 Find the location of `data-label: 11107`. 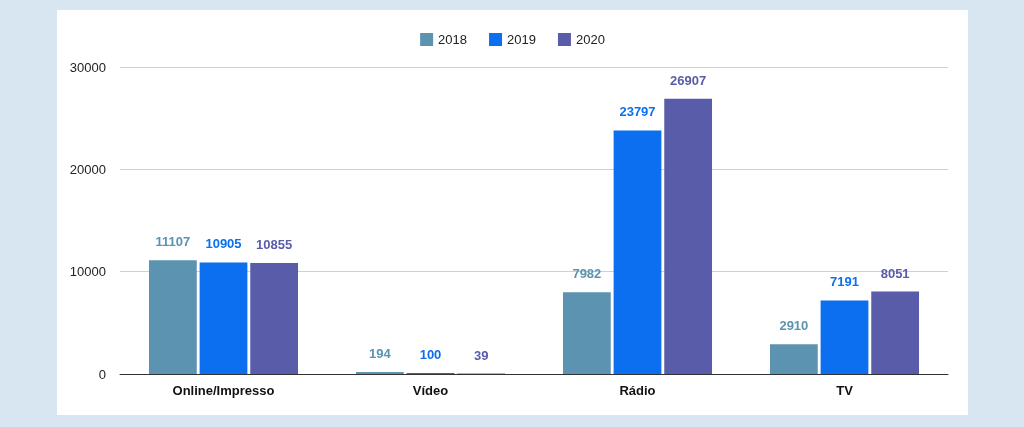

data-label: 11107 is located at coordinates (173, 242).